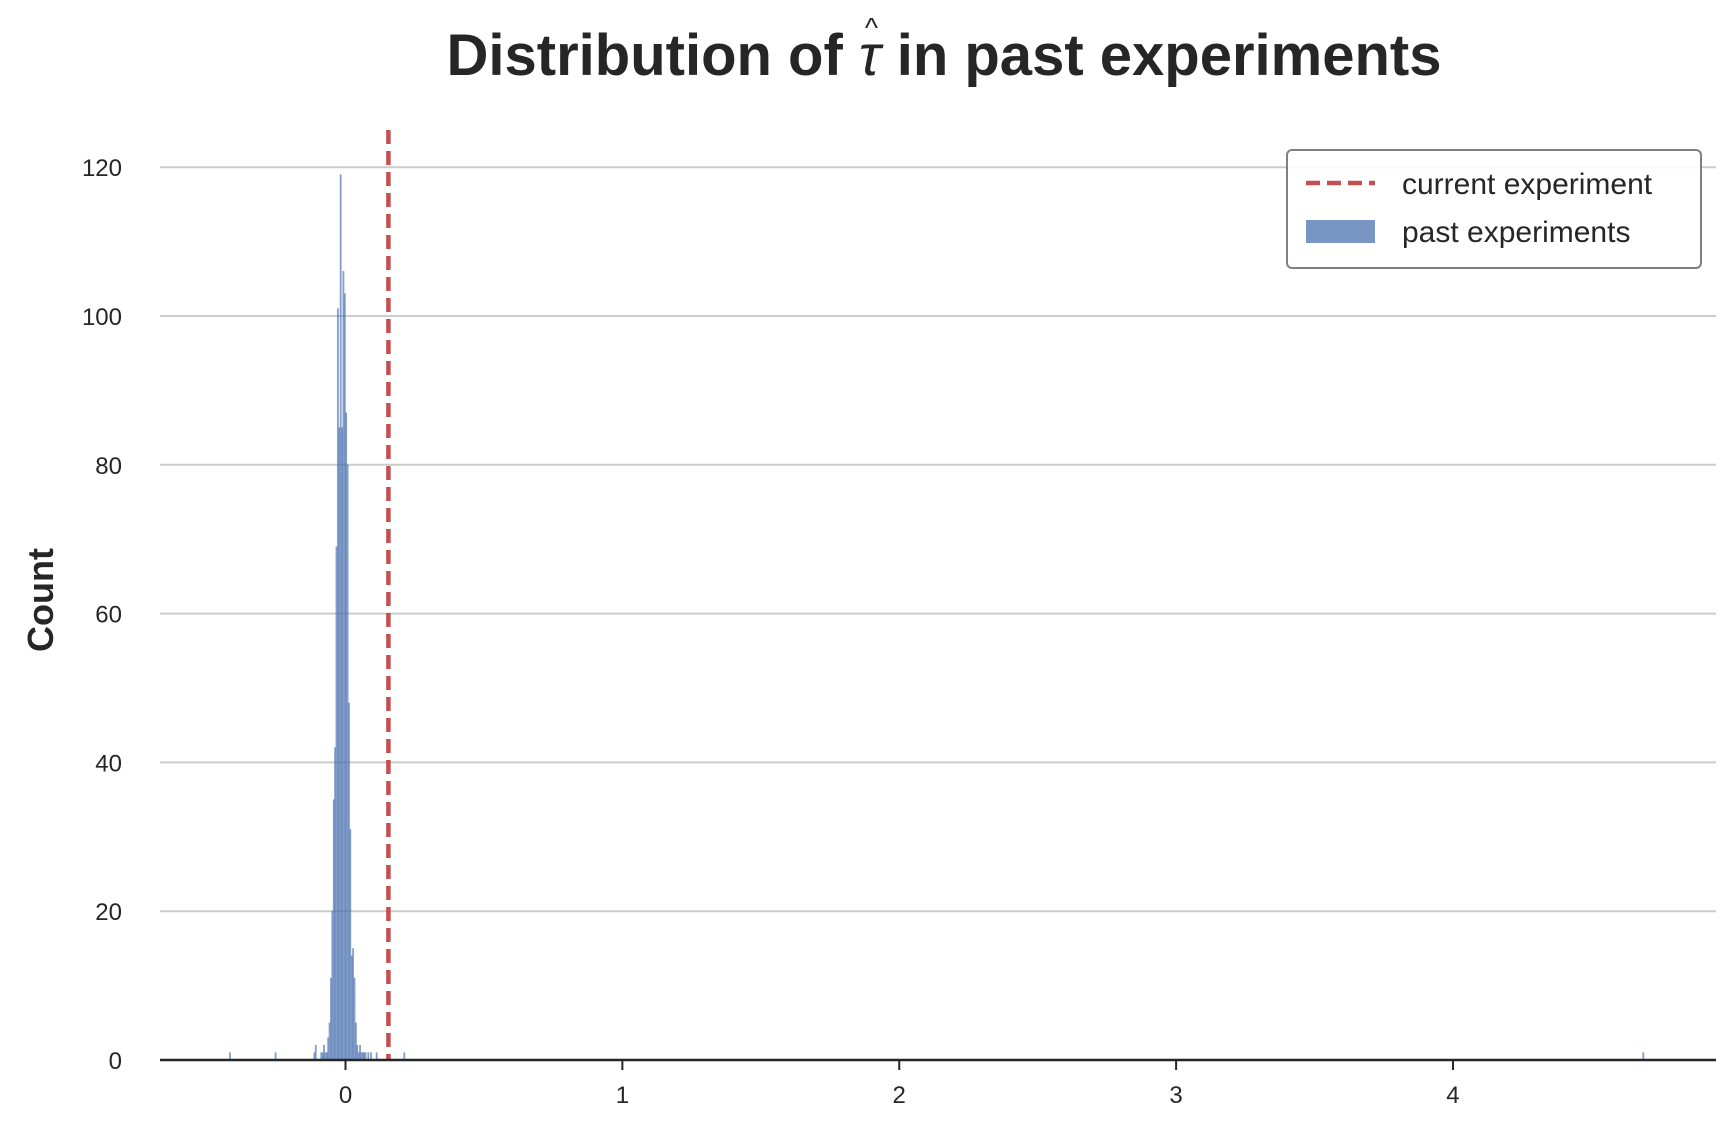  What do you see at coordinates (1340, 231) in the screenshot?
I see `legend-patch-swatch` at bounding box center [1340, 231].